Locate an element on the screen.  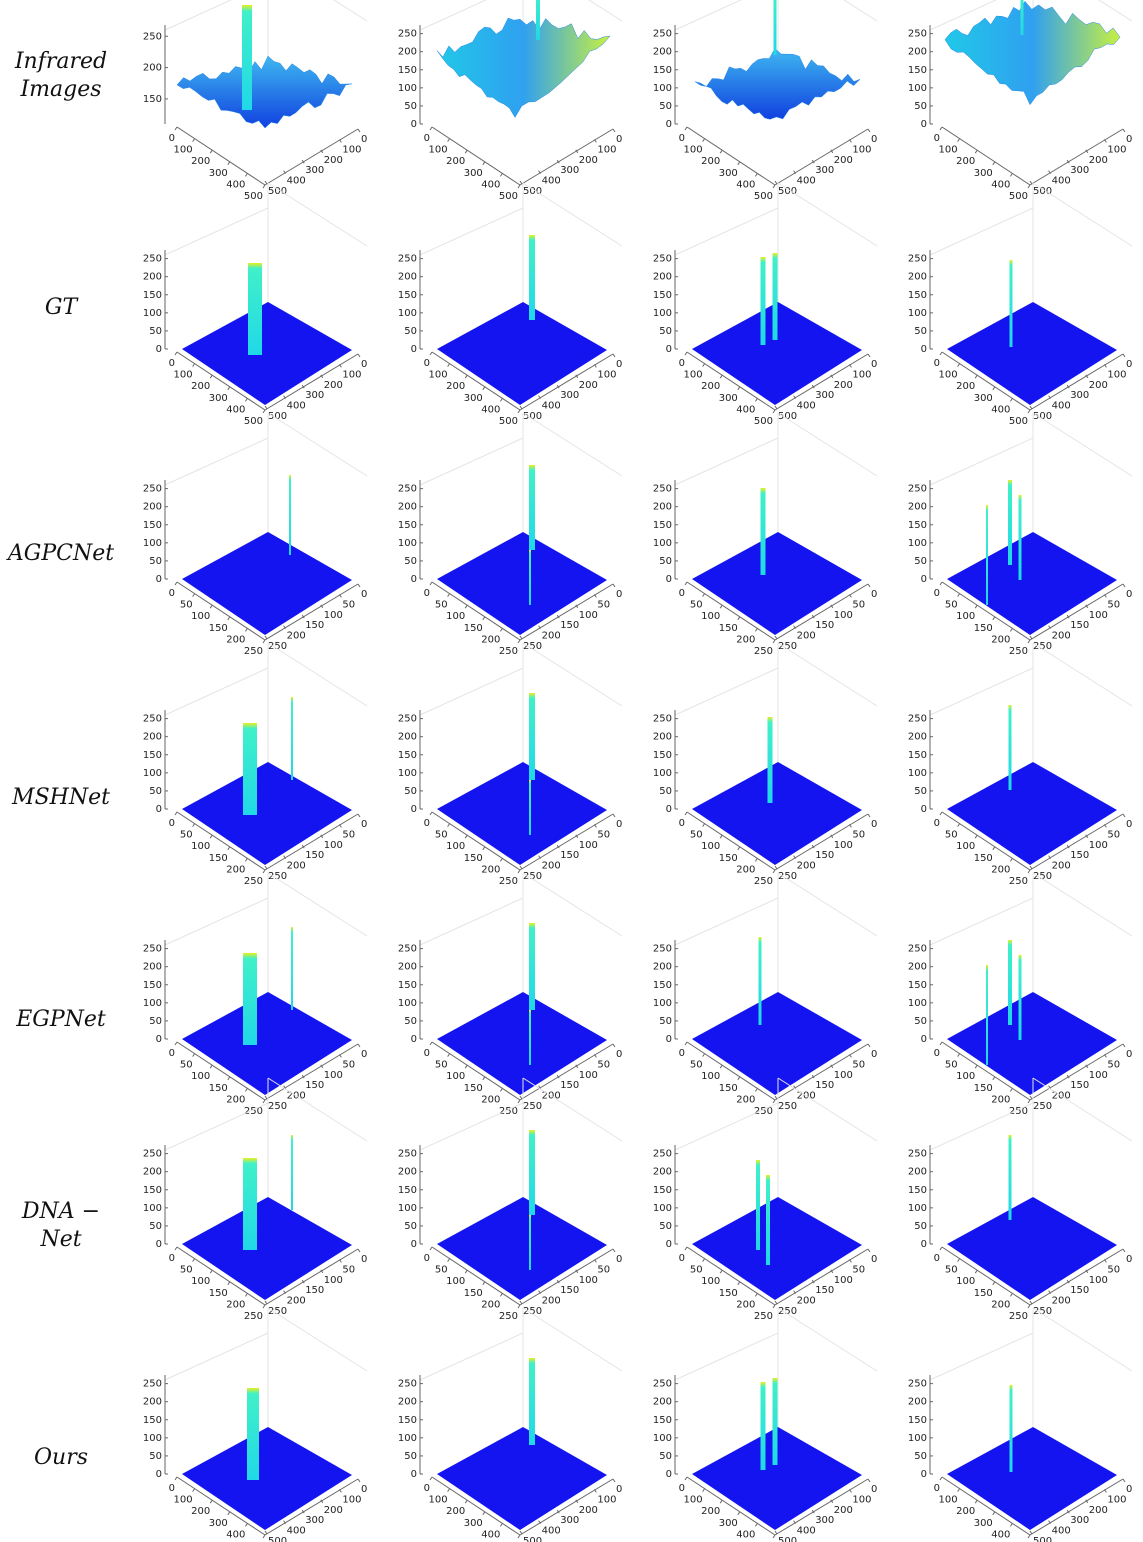
surface is located at coordinates (523, 67).